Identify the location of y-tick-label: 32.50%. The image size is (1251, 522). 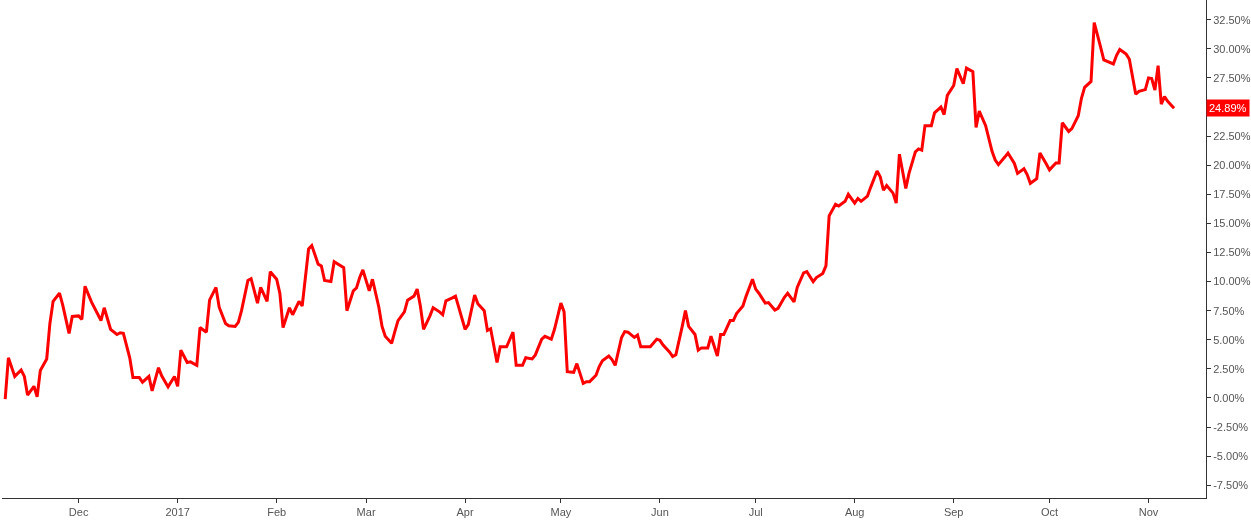
(1232, 19).